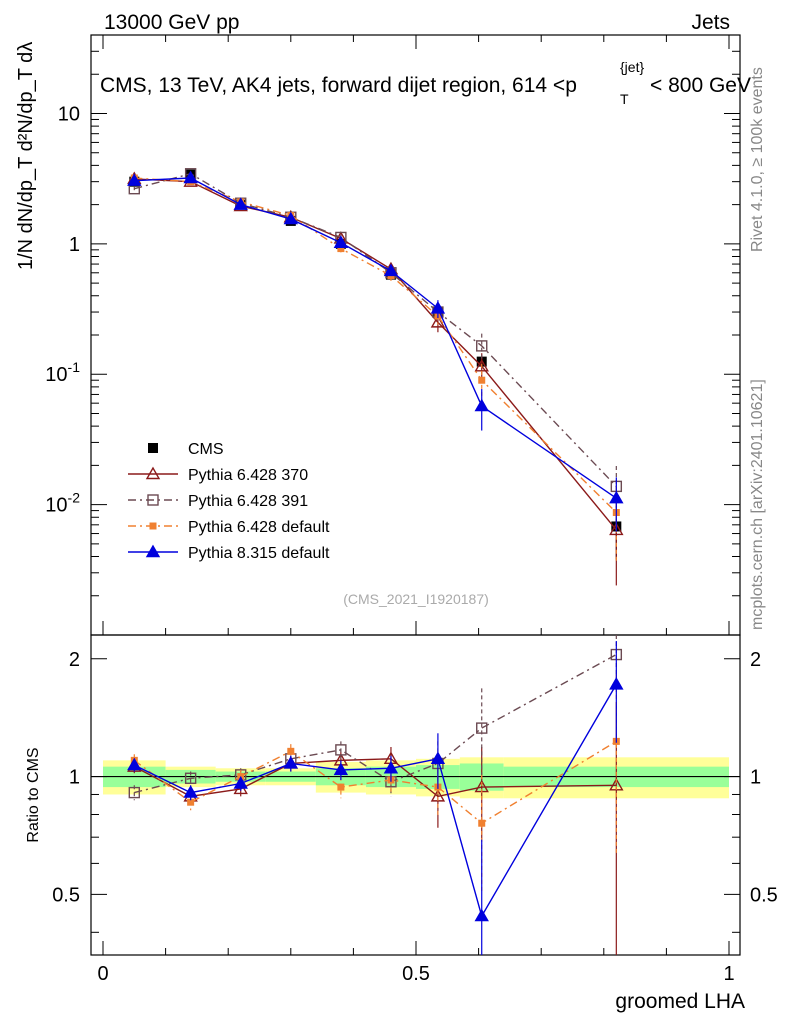 This screenshot has width=786, height=1024. Describe the element at coordinates (153, 448) in the screenshot. I see `legend-marker-cms` at that location.